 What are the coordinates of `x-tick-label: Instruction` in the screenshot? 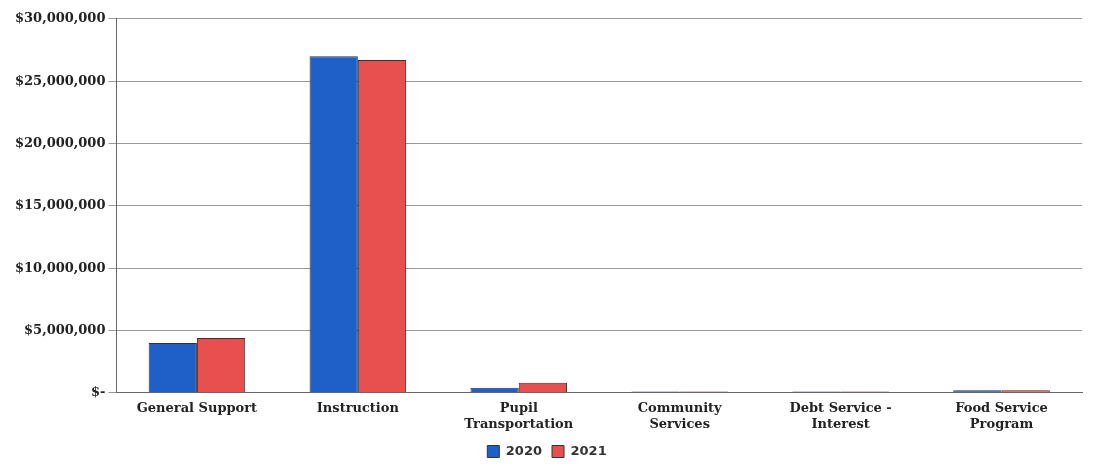 It's located at (358, 407).